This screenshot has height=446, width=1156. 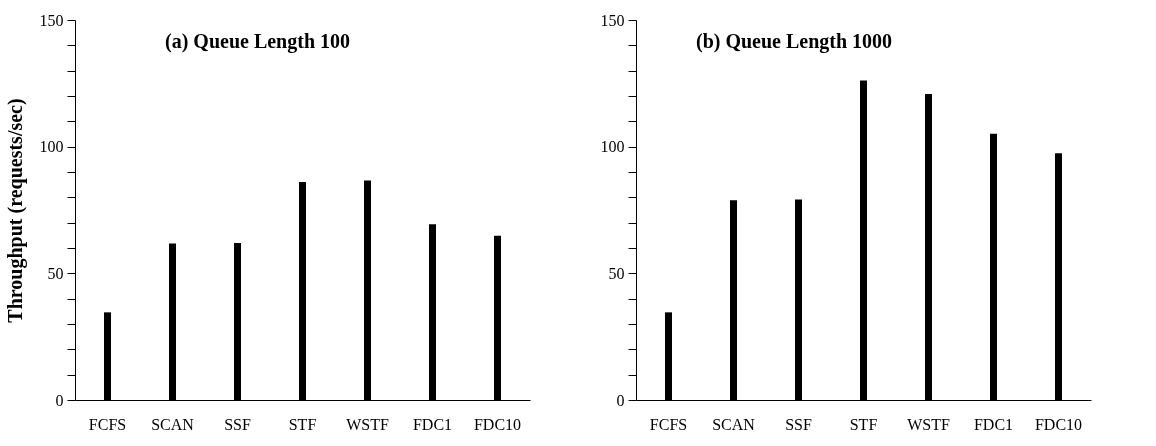 I want to click on text: (b) Queue Length 1000, so click(x=794, y=41).